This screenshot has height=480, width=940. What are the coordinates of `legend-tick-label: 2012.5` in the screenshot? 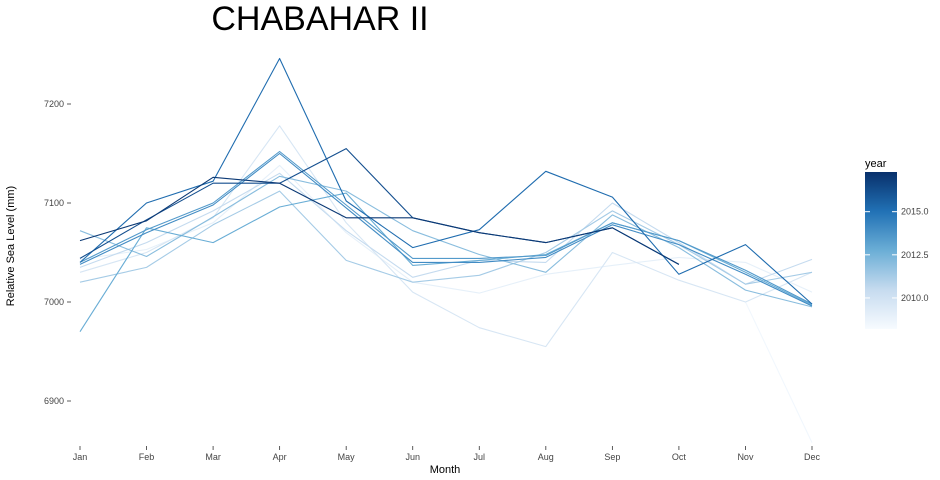 It's located at (915, 255).